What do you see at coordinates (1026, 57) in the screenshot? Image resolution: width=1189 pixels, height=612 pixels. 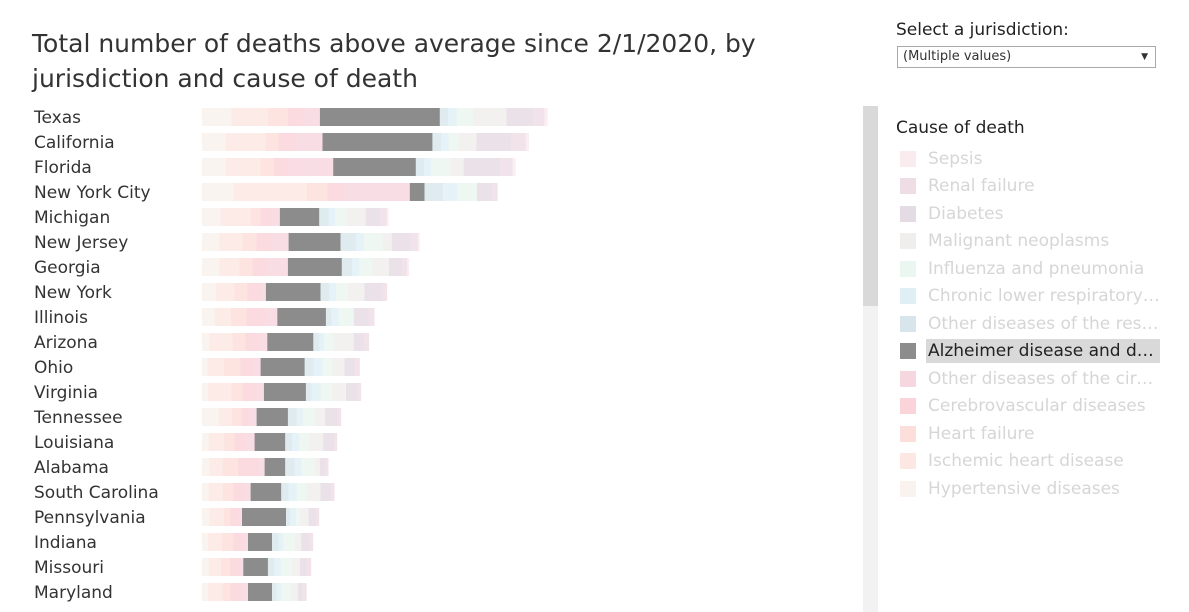 I see `jurisdiction-select: (Multiple values) ▼` at bounding box center [1026, 57].